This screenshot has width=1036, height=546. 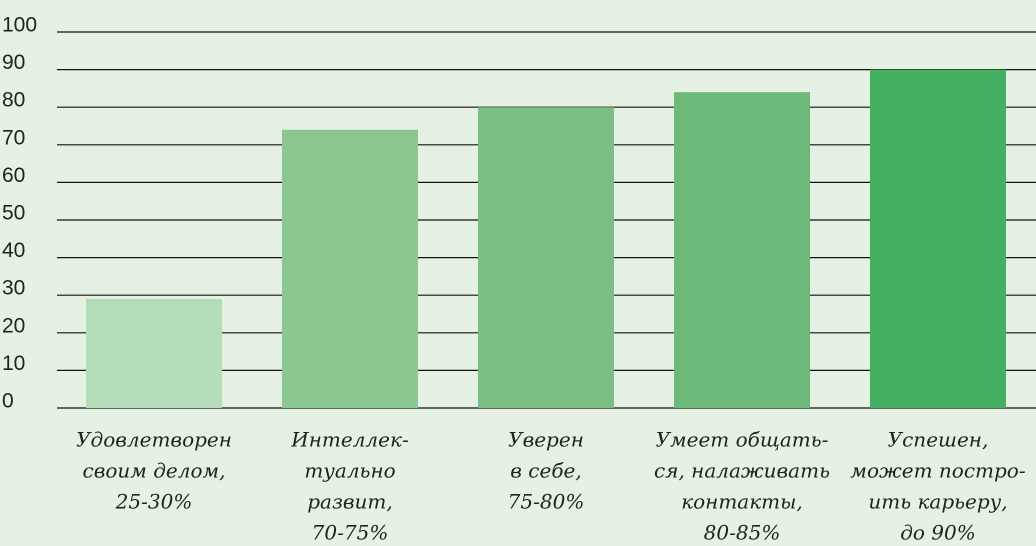 I want to click on x-tick-label: контакты,, so click(x=742, y=502).